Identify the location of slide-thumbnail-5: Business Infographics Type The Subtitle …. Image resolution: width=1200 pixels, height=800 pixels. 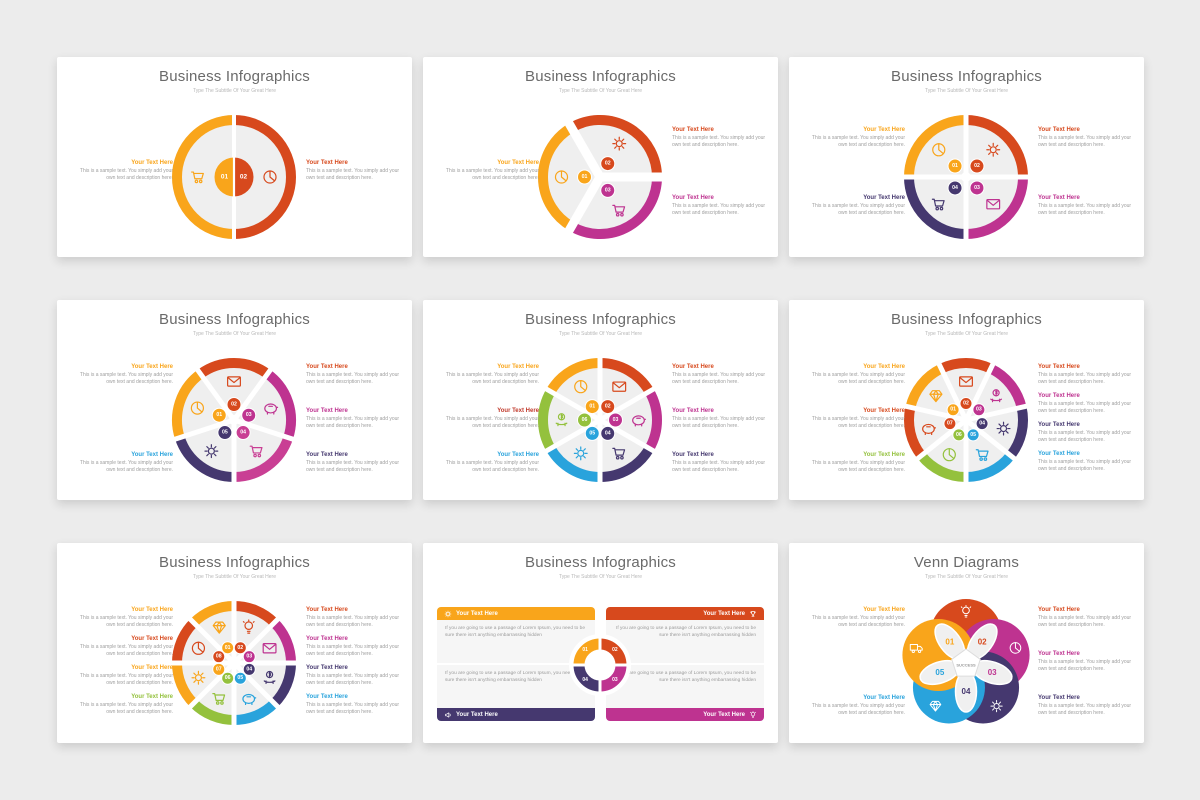
(600, 400).